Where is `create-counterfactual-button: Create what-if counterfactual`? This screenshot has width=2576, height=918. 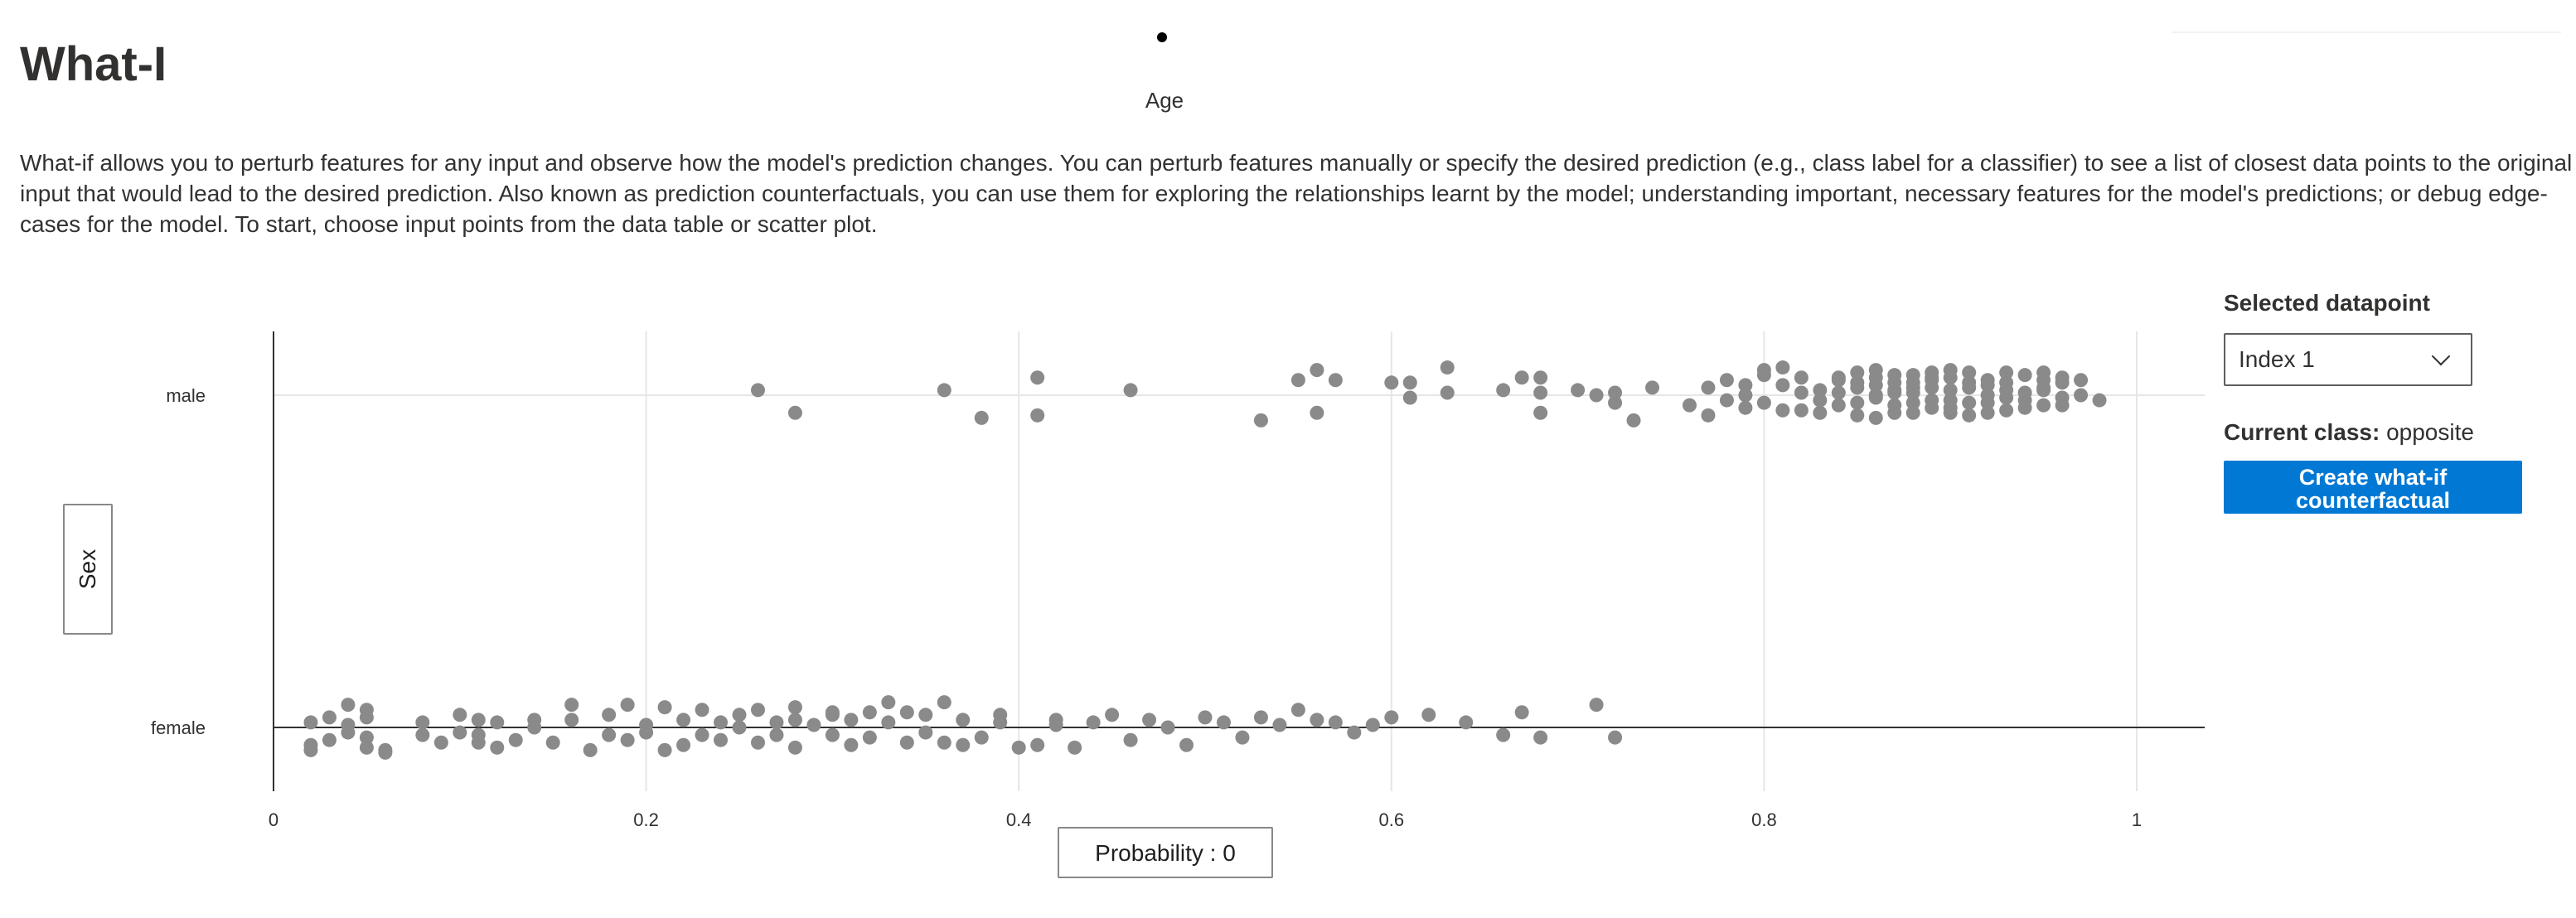 create-counterfactual-button: Create what-if counterfactual is located at coordinates (2373, 487).